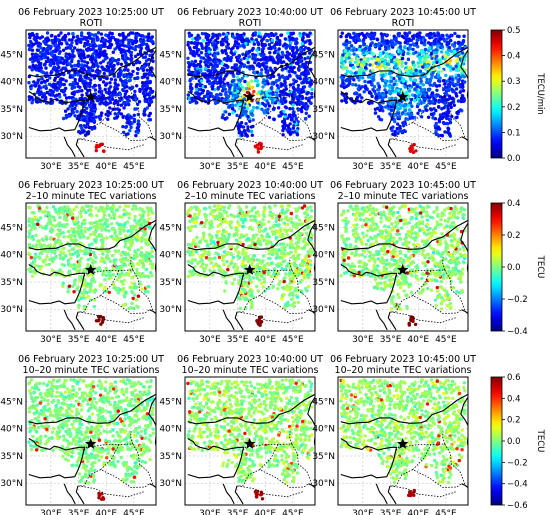 This screenshot has width=550, height=515. What do you see at coordinates (238, 167) in the screenshot?
I see `x-tick-label: 35°E` at bounding box center [238, 167].